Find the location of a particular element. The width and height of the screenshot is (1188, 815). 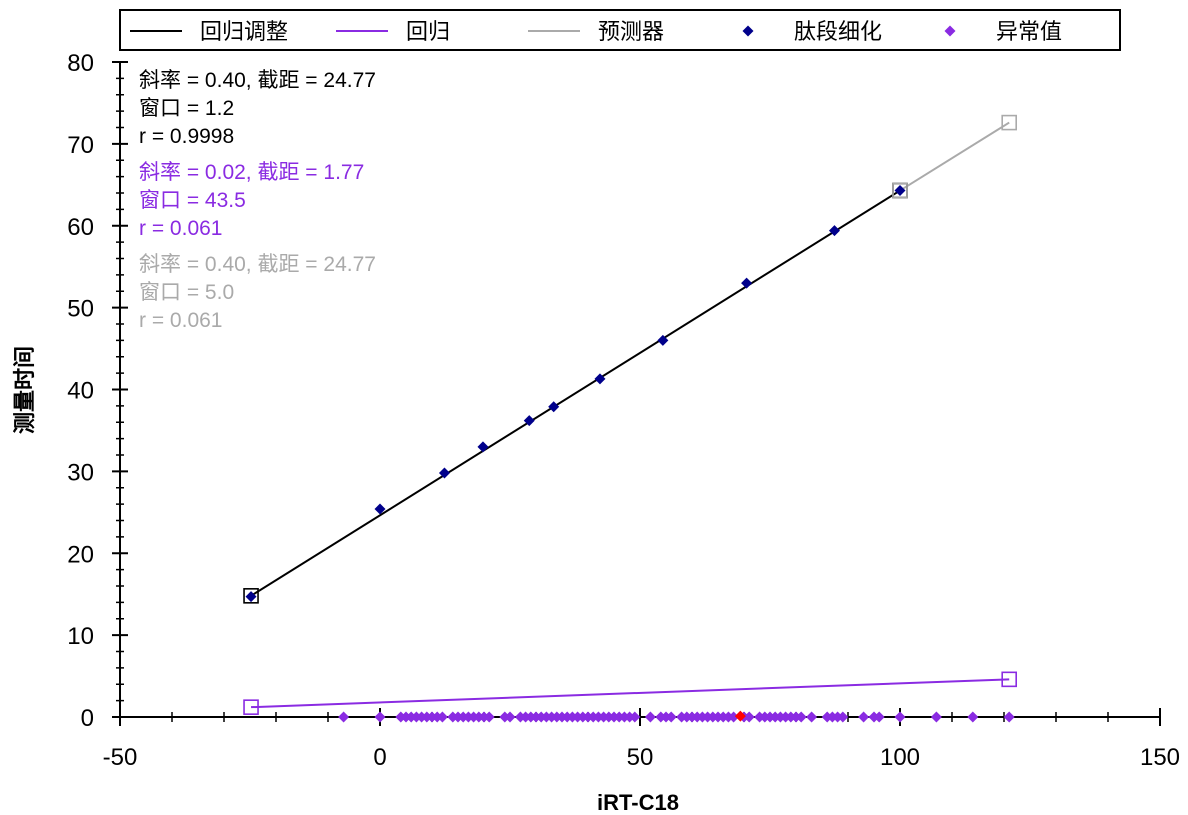

x-tick-label: 100 is located at coordinates (900, 757).